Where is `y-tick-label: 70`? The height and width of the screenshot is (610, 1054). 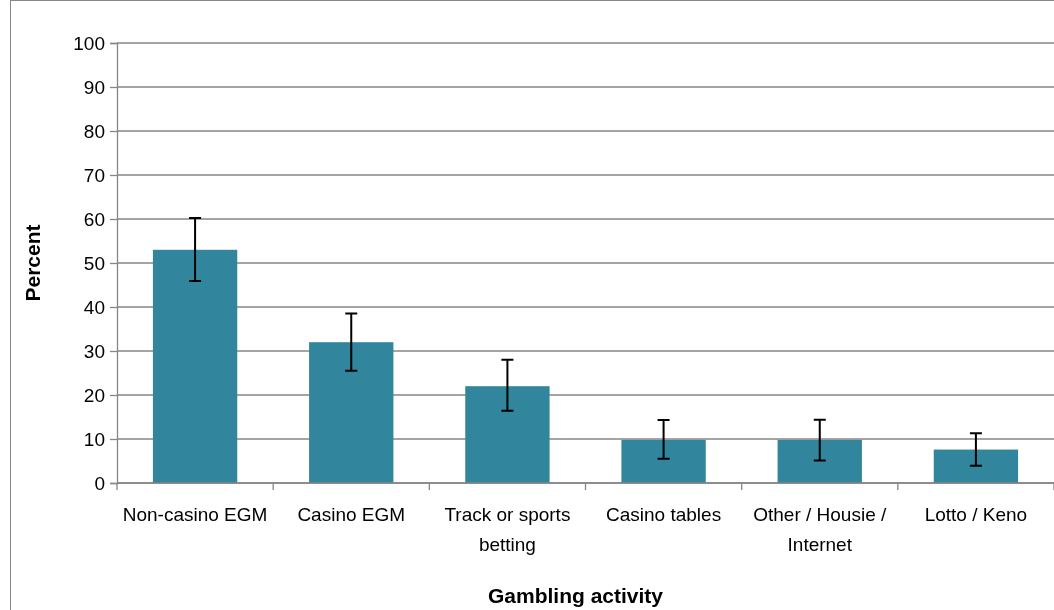
y-tick-label: 70 is located at coordinates (94, 175).